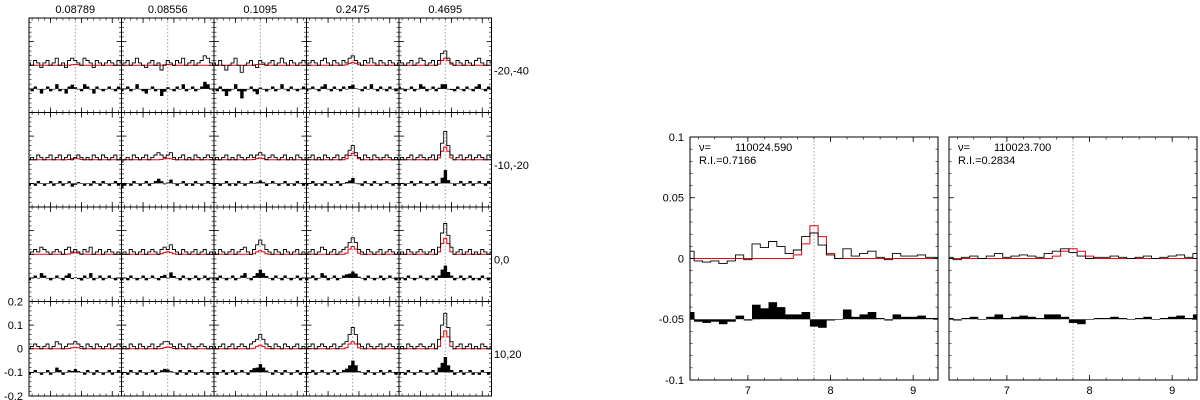 The height and width of the screenshot is (400, 1200). Describe the element at coordinates (75, 159) in the screenshot. I see `grid-panel-1-0-model-line` at that location.